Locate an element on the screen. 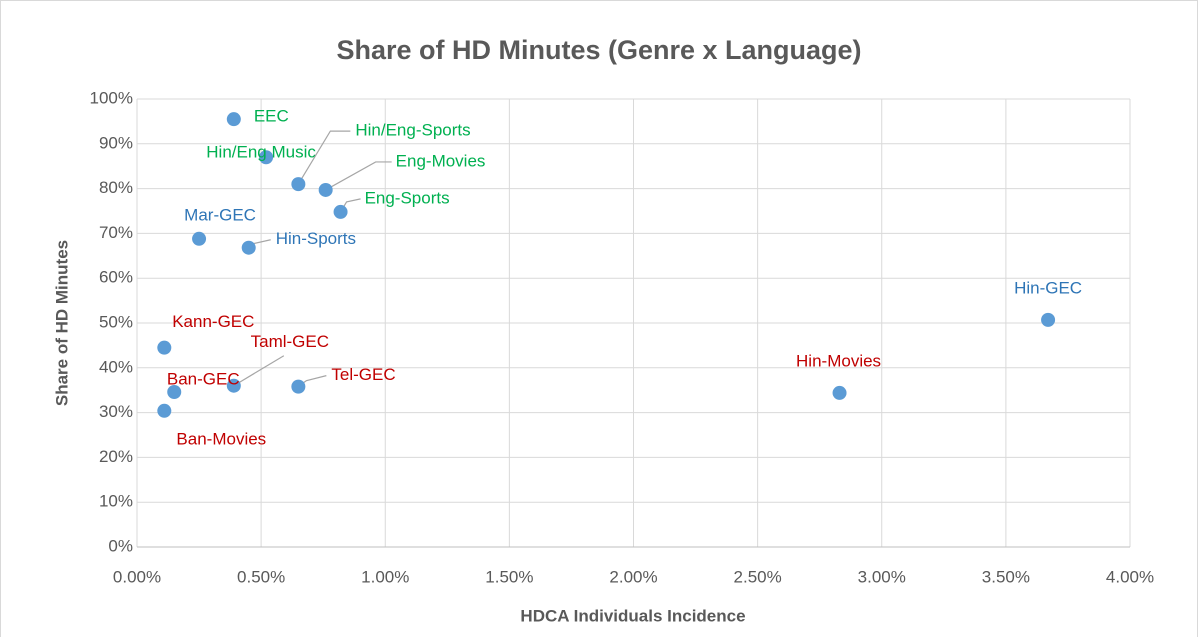 The image size is (1199, 637). x-tick-label: 2.50% is located at coordinates (758, 576).